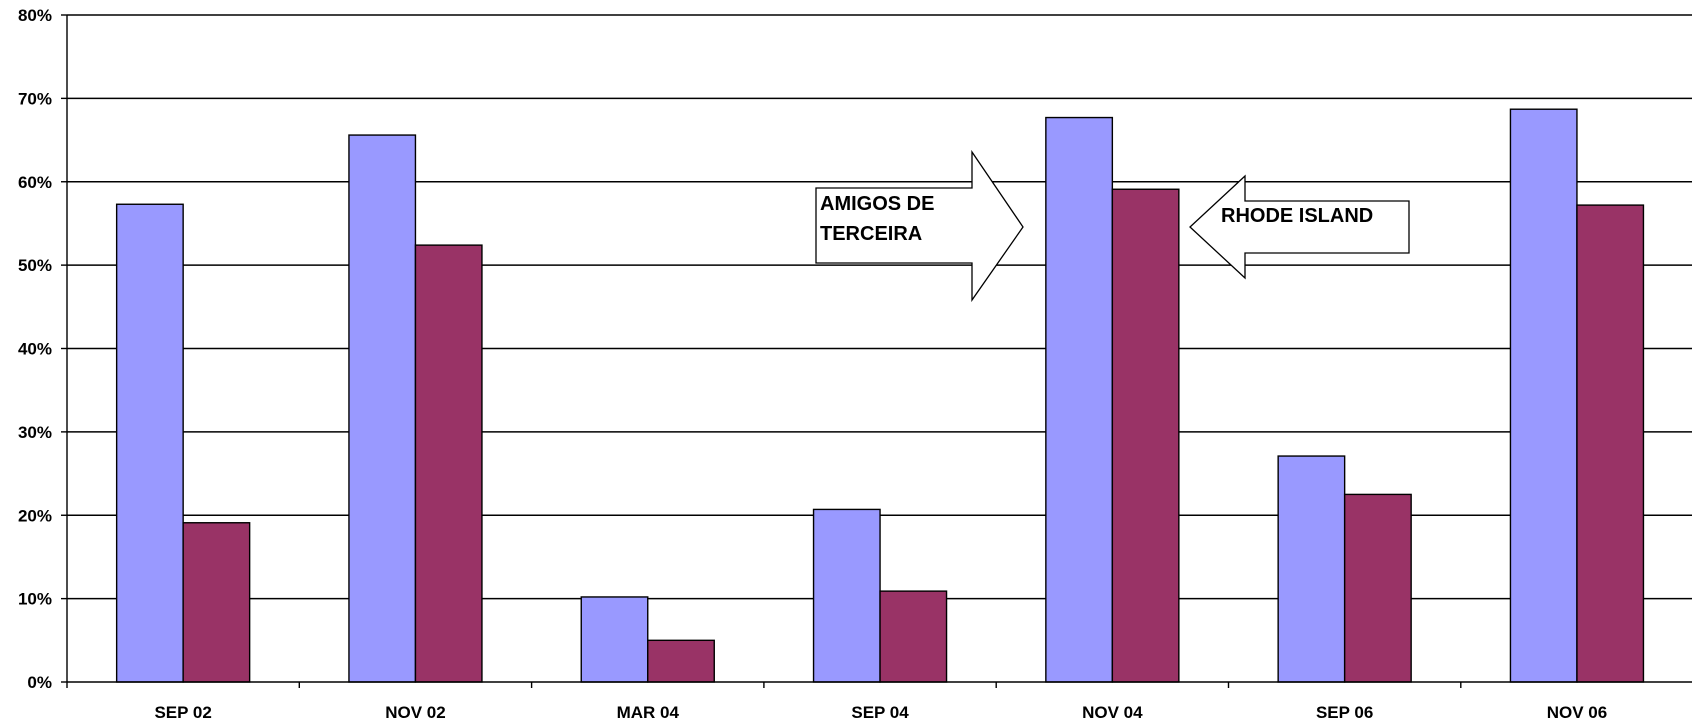 The width and height of the screenshot is (1692, 726). I want to click on annotation-text-line-1: RHODE ISLAND, so click(1297, 216).